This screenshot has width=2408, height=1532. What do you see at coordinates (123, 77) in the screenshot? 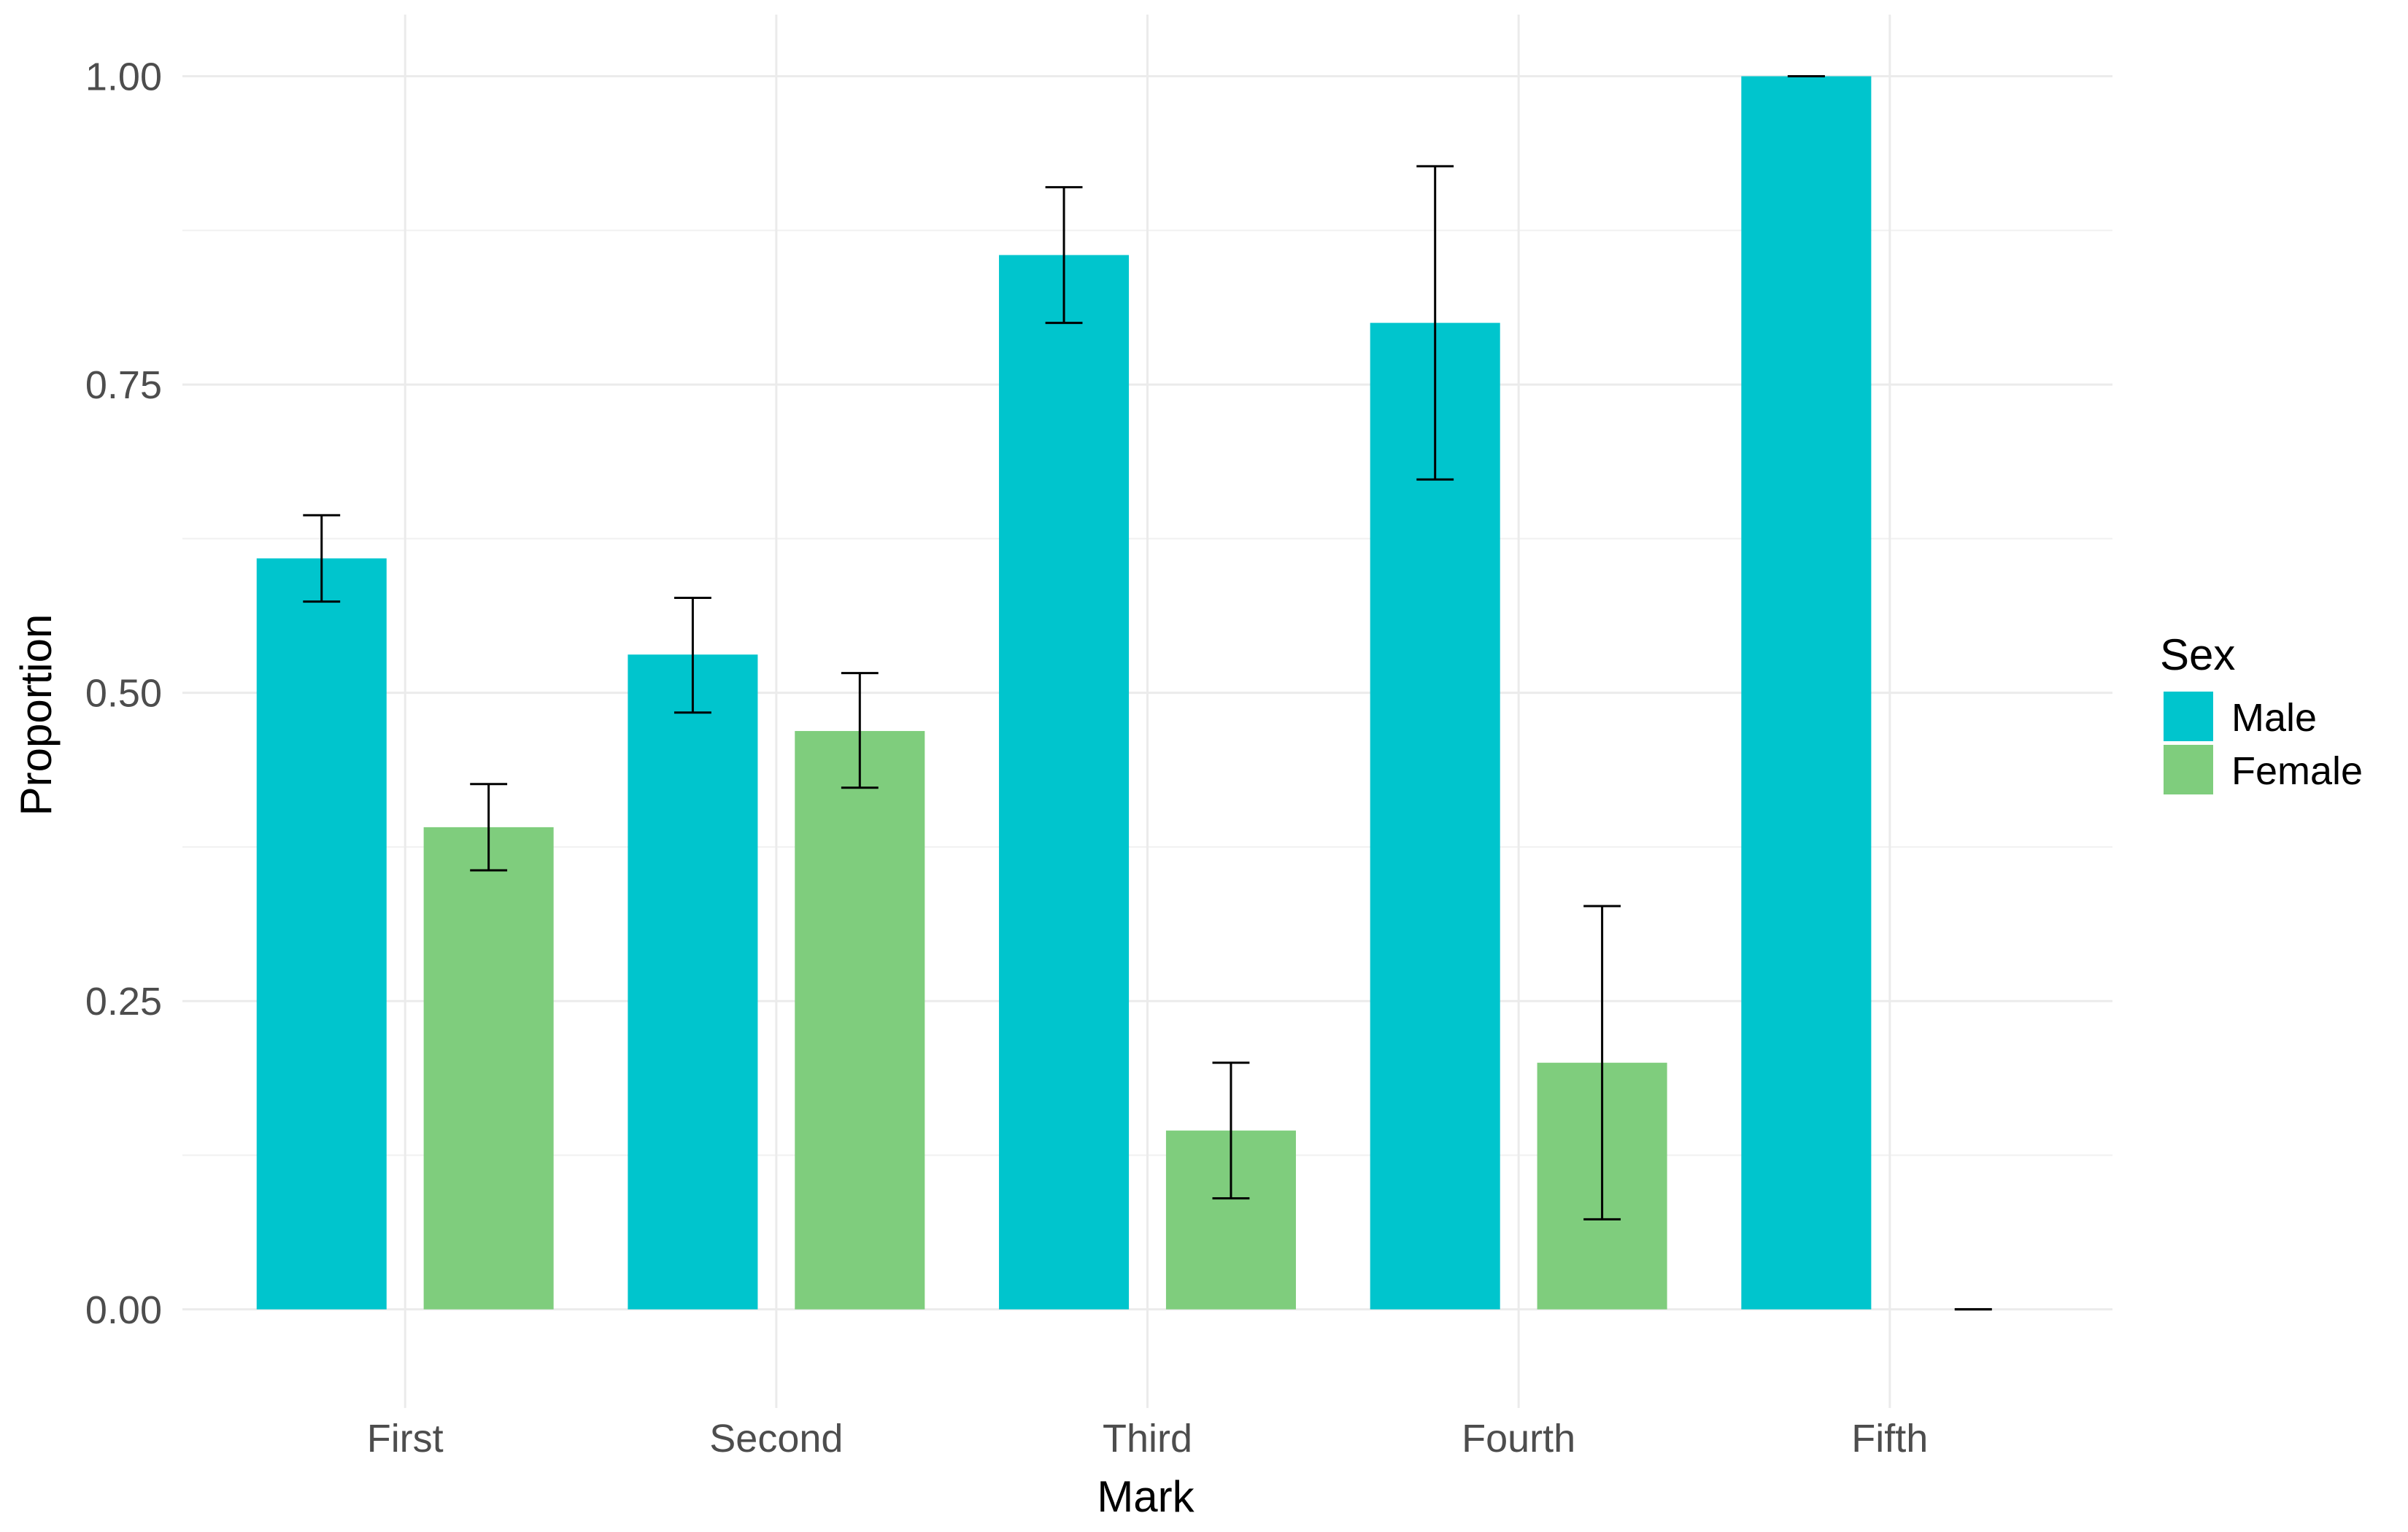
I see `y-tick-label: 1.00` at bounding box center [123, 77].